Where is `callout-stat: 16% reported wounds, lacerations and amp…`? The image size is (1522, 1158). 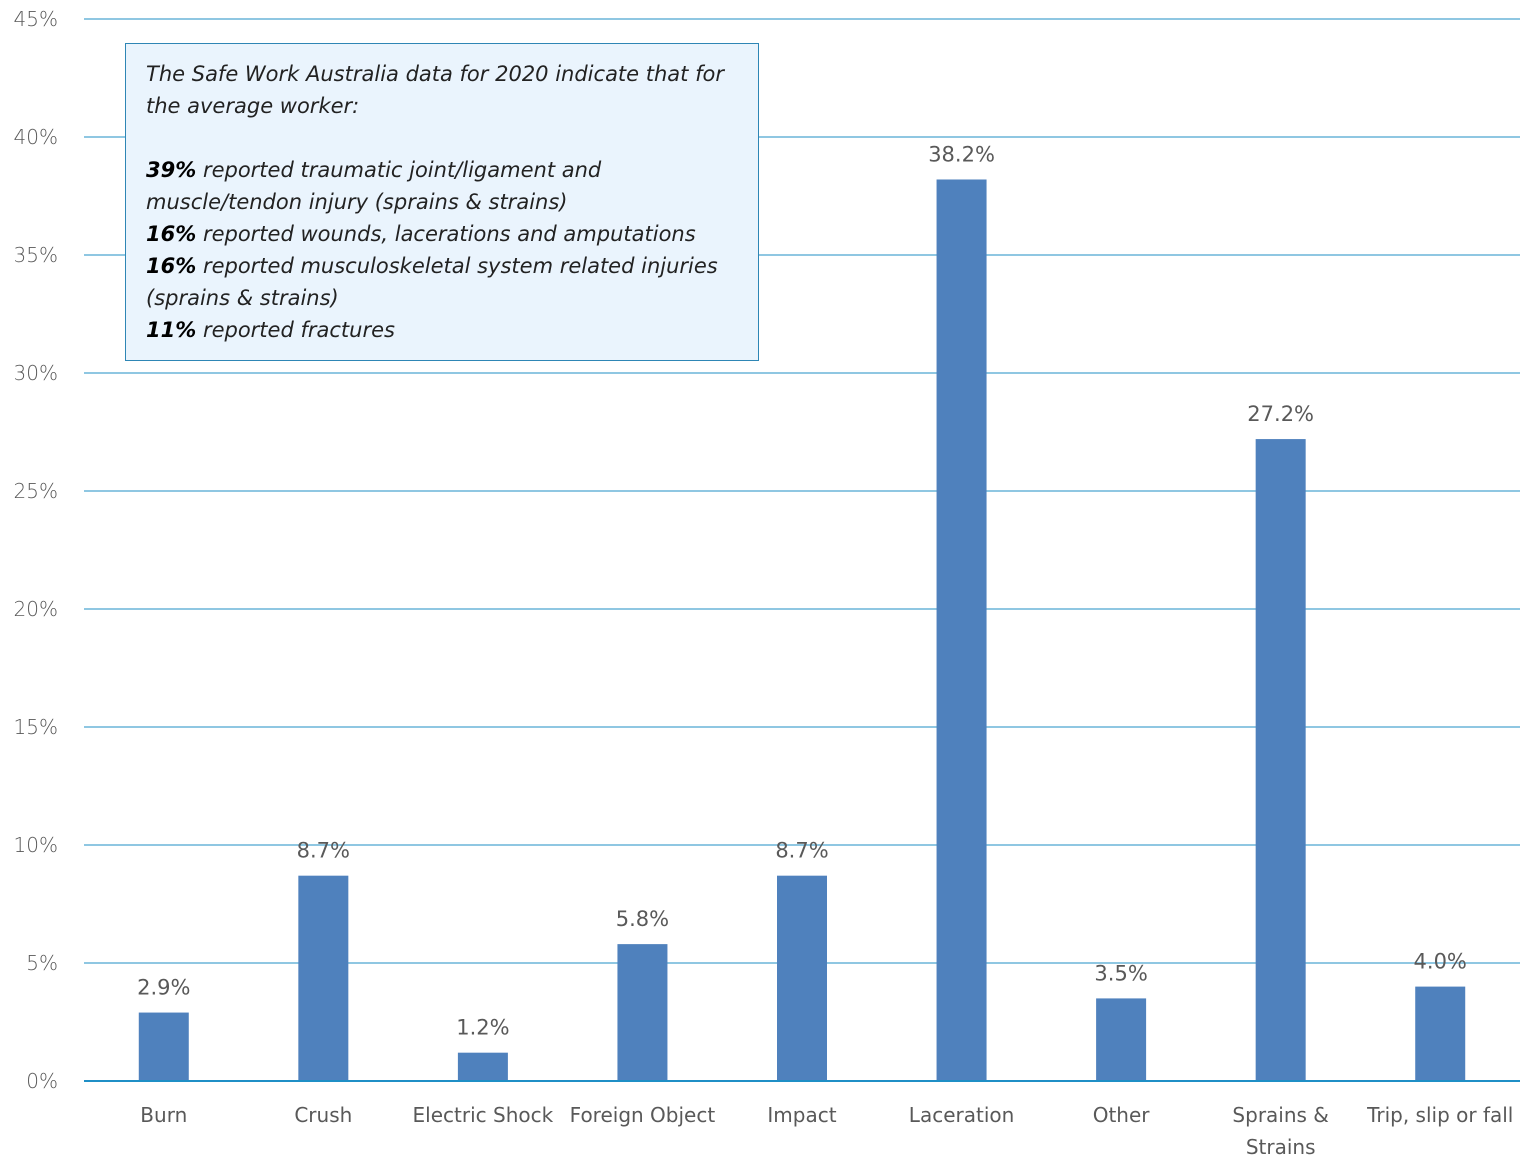
callout-stat: 16% reported wounds, lacerations and amp… is located at coordinates (443, 234).